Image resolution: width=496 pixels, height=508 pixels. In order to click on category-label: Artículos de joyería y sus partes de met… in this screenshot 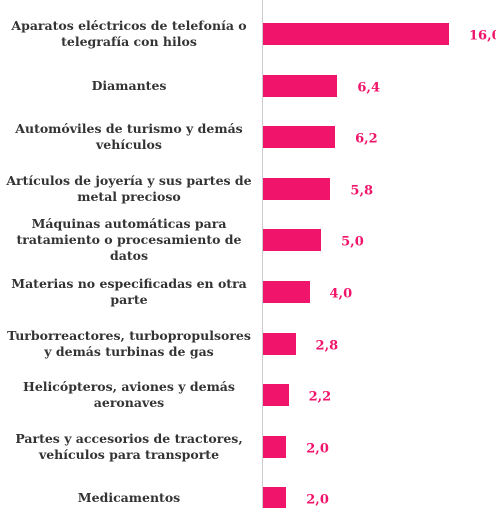, I will do `click(129, 188)`.